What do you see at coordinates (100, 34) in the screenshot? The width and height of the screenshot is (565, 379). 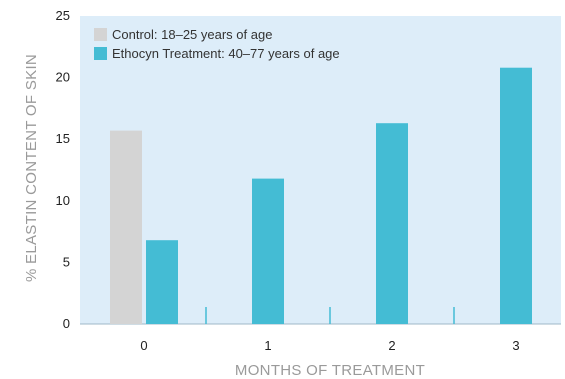 I see `legend-swatch-control` at bounding box center [100, 34].